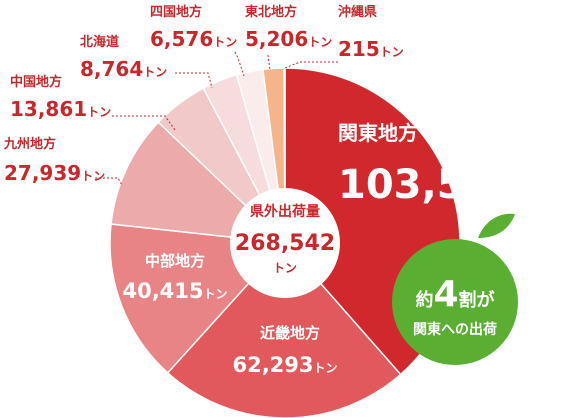 The width and height of the screenshot is (570, 418). I want to click on slice-value: 27,939トン, so click(54, 173).